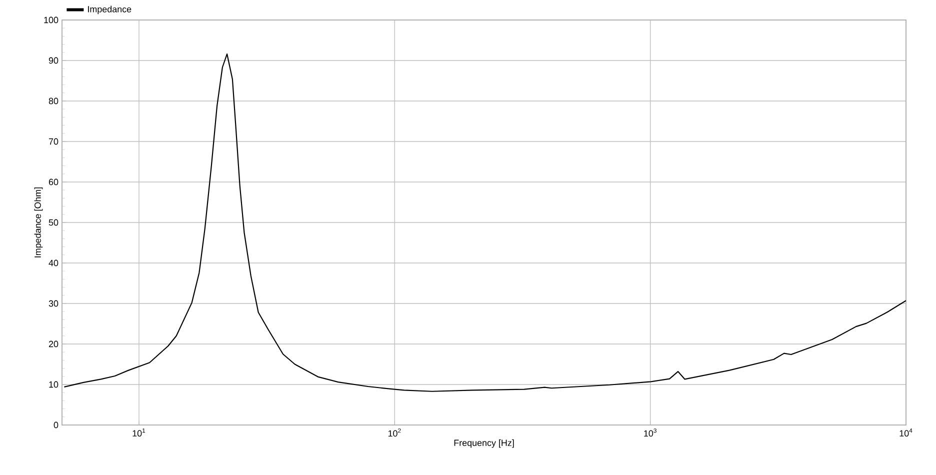  I want to click on x-tick-label: 10$^{2}$, so click(394, 432).